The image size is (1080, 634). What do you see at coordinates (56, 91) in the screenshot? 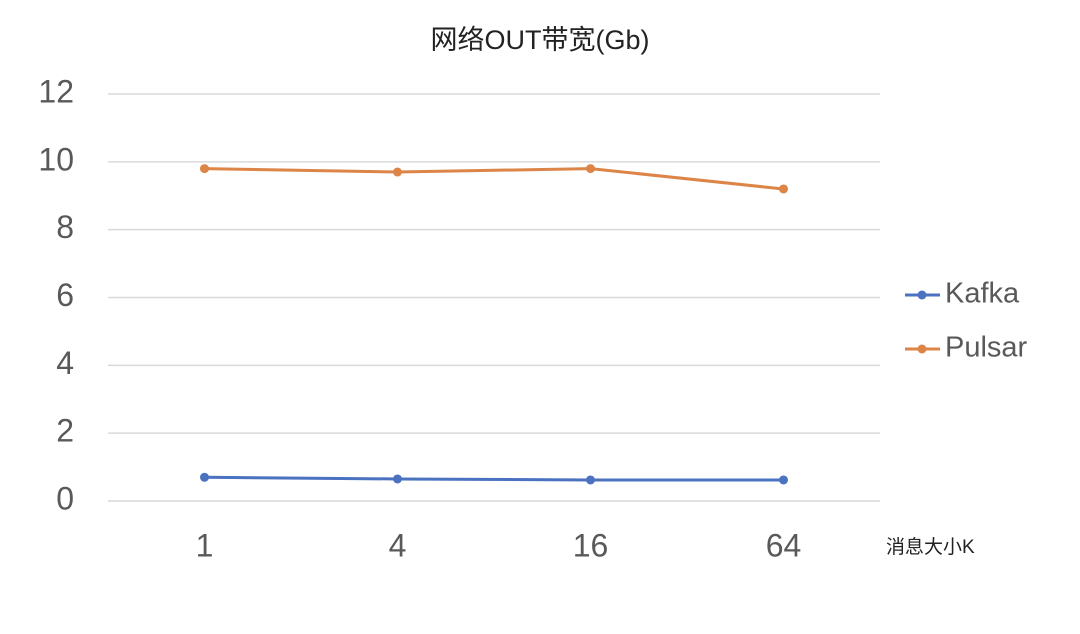
I see `y-tick-label: 12` at bounding box center [56, 91].